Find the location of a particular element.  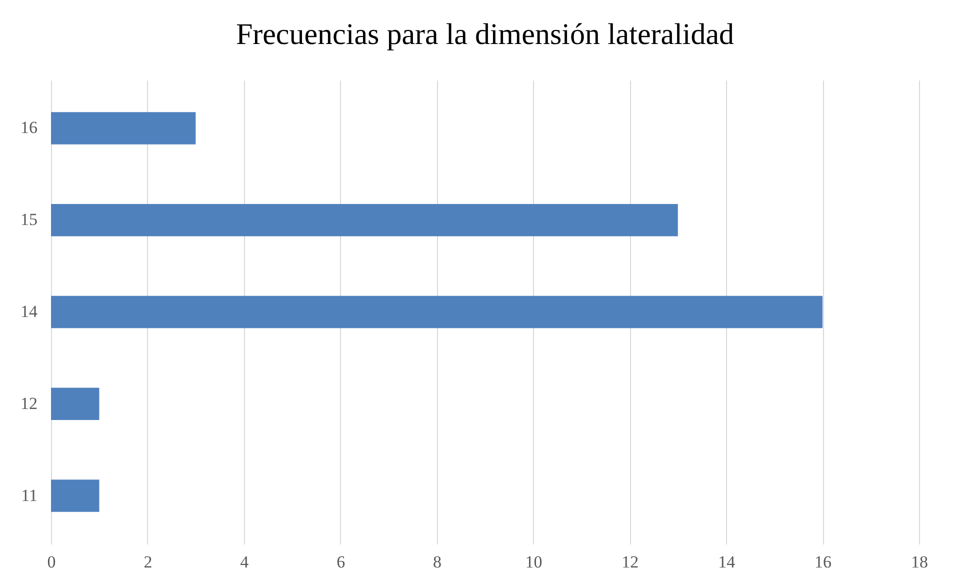

x-tick-label: 10 is located at coordinates (533, 562).